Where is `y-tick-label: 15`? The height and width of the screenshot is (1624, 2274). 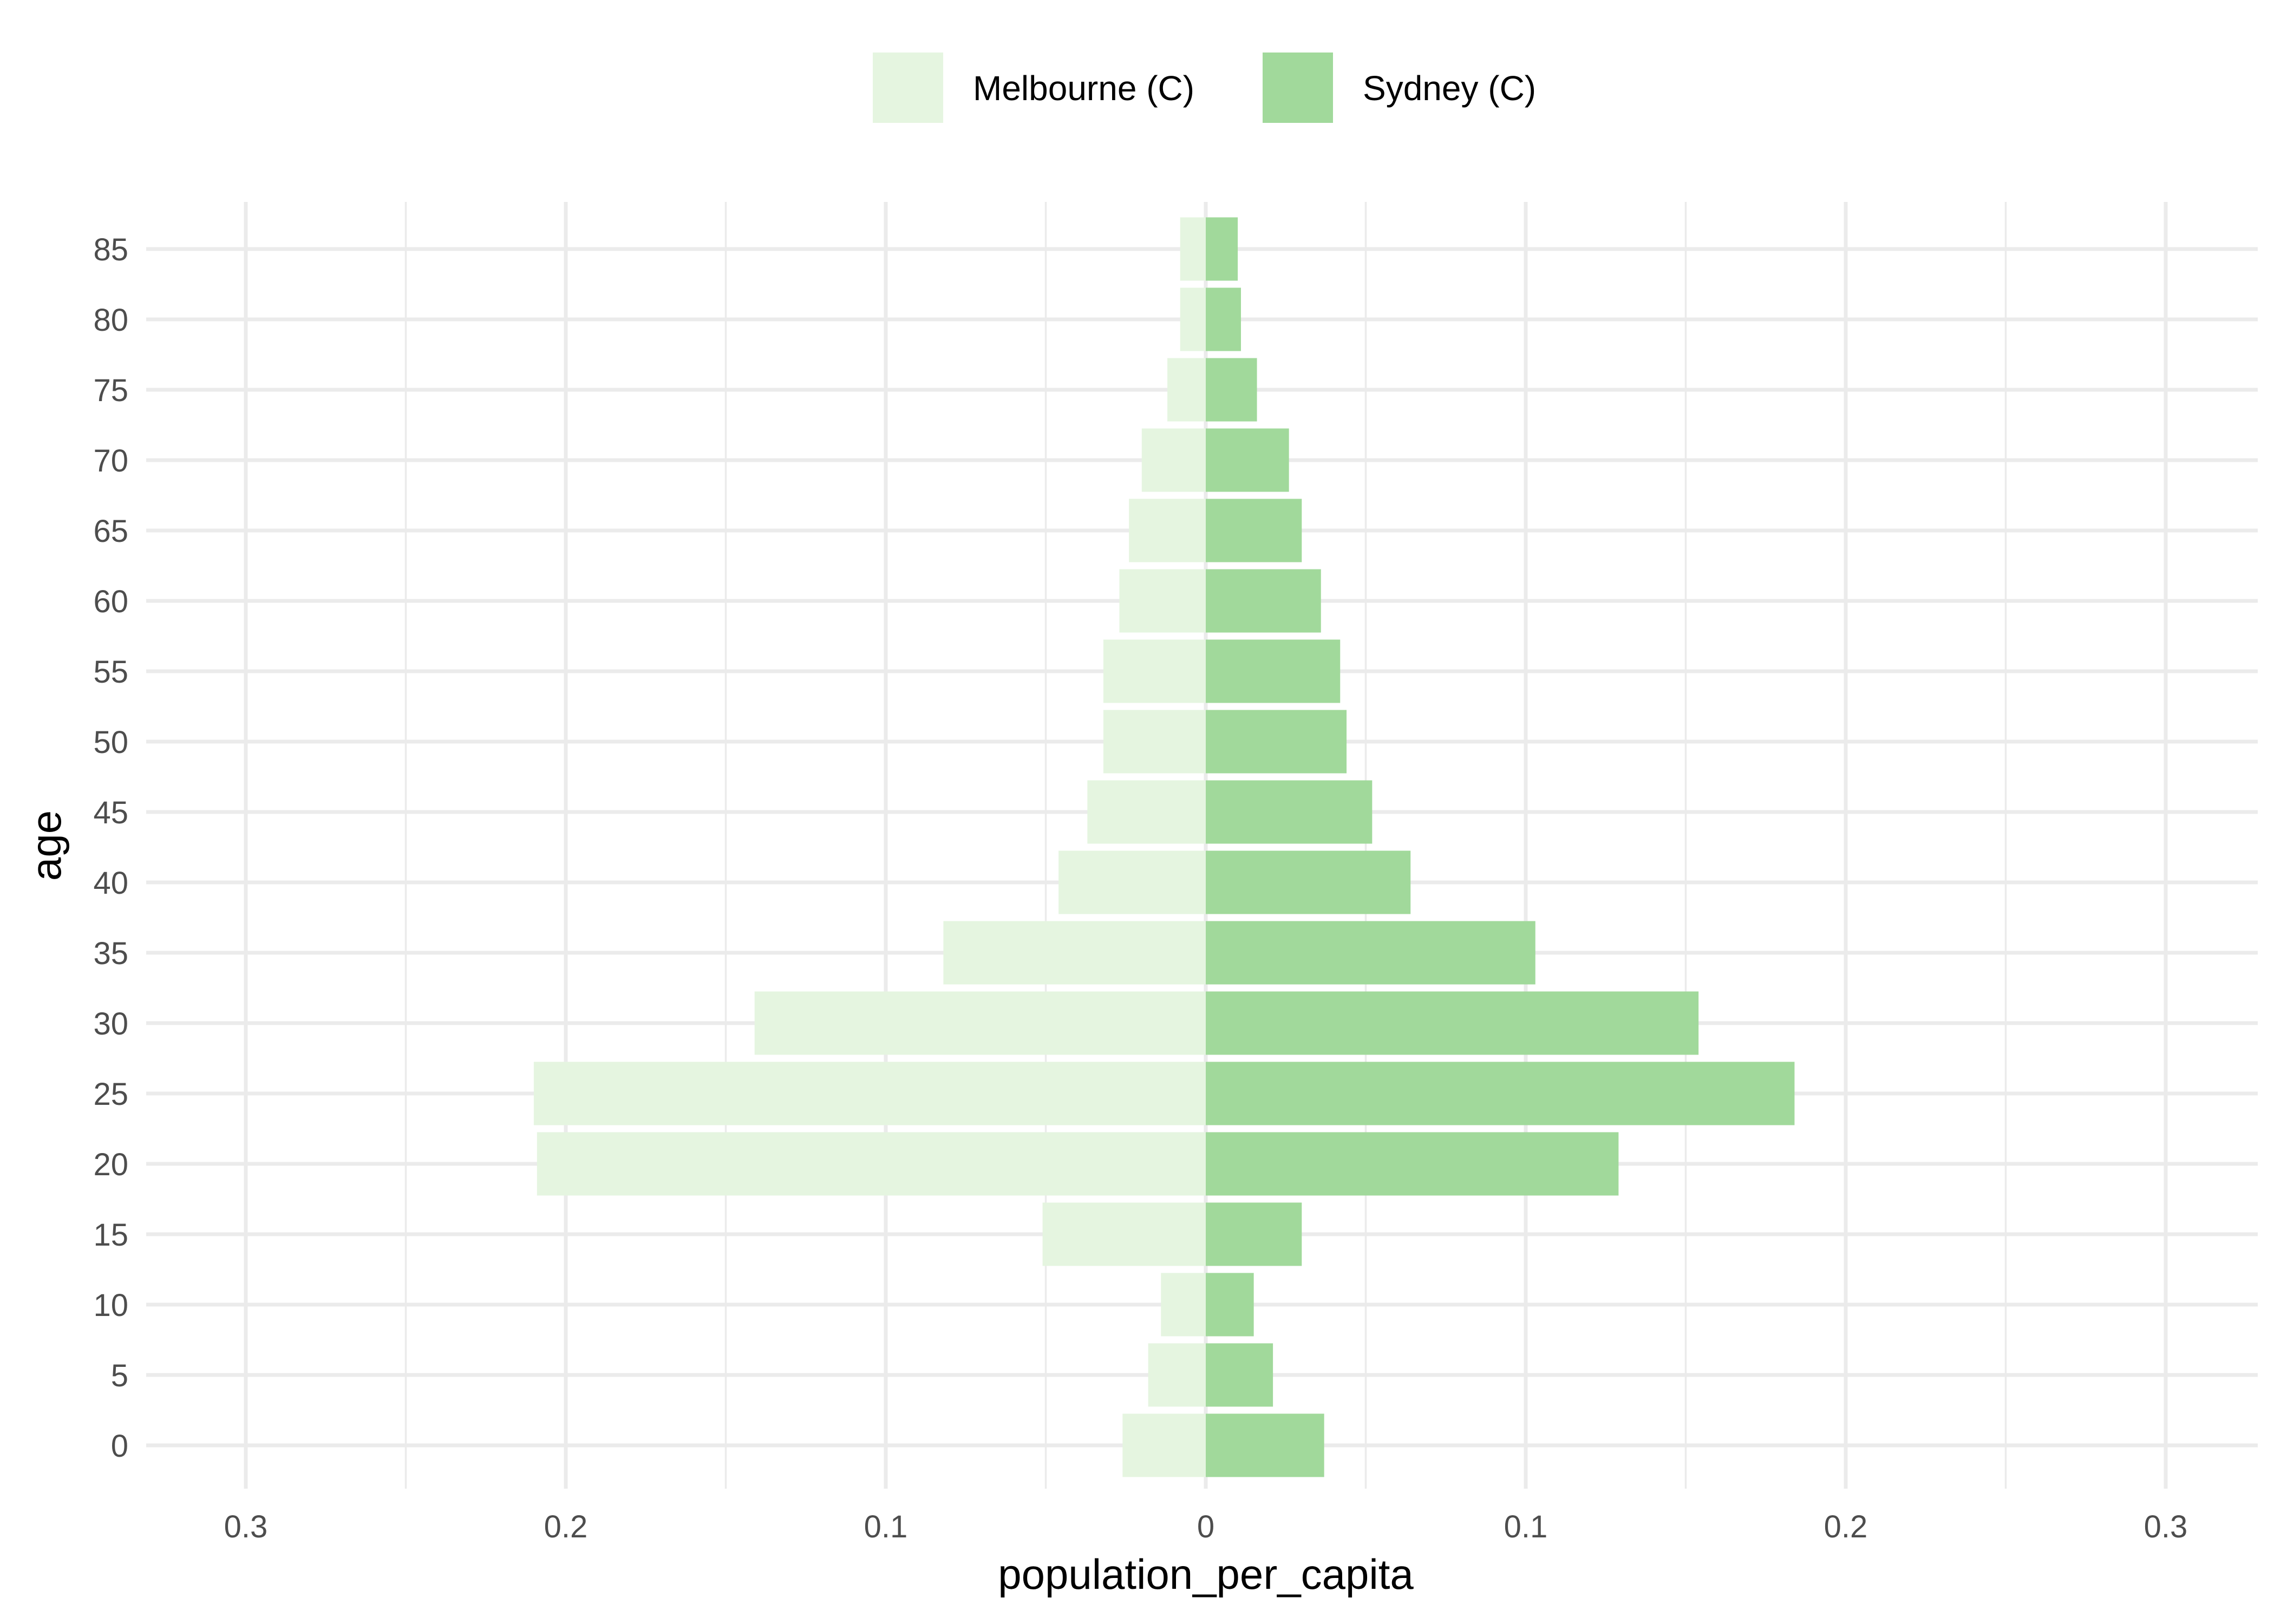 y-tick-label: 15 is located at coordinates (111, 1235).